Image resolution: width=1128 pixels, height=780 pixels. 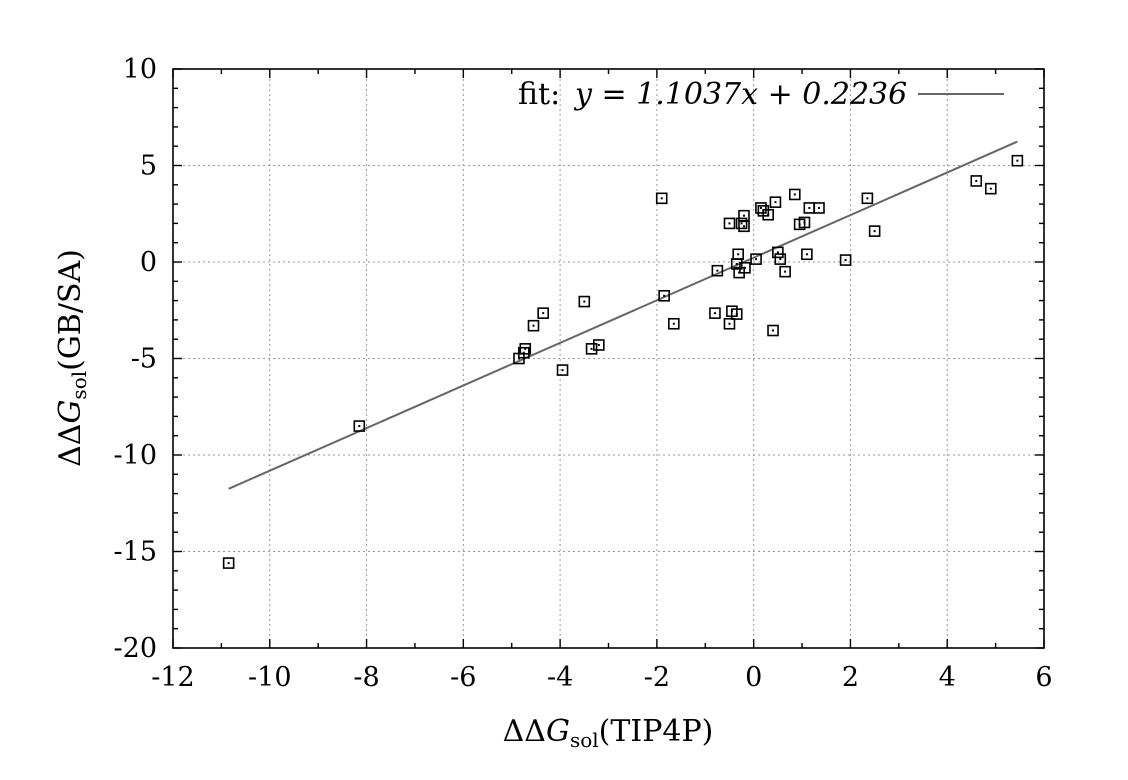 I want to click on x-tick-labels: -12 -10 -8 -6 -4 -2 0 2 4 6, so click(x=601, y=677).